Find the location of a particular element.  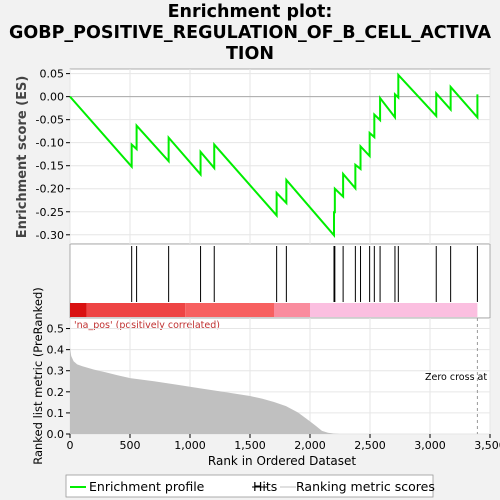

es-y-axis-label: Enrichment score (ES) is located at coordinates (22, 157).